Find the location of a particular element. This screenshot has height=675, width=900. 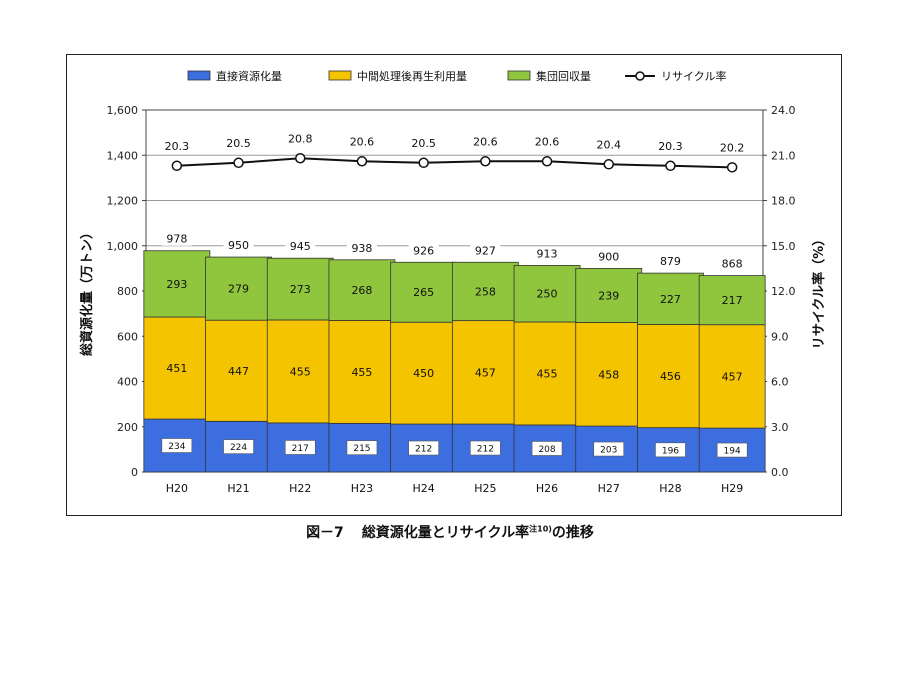

figure-number: 図－7 is located at coordinates (325, 533).